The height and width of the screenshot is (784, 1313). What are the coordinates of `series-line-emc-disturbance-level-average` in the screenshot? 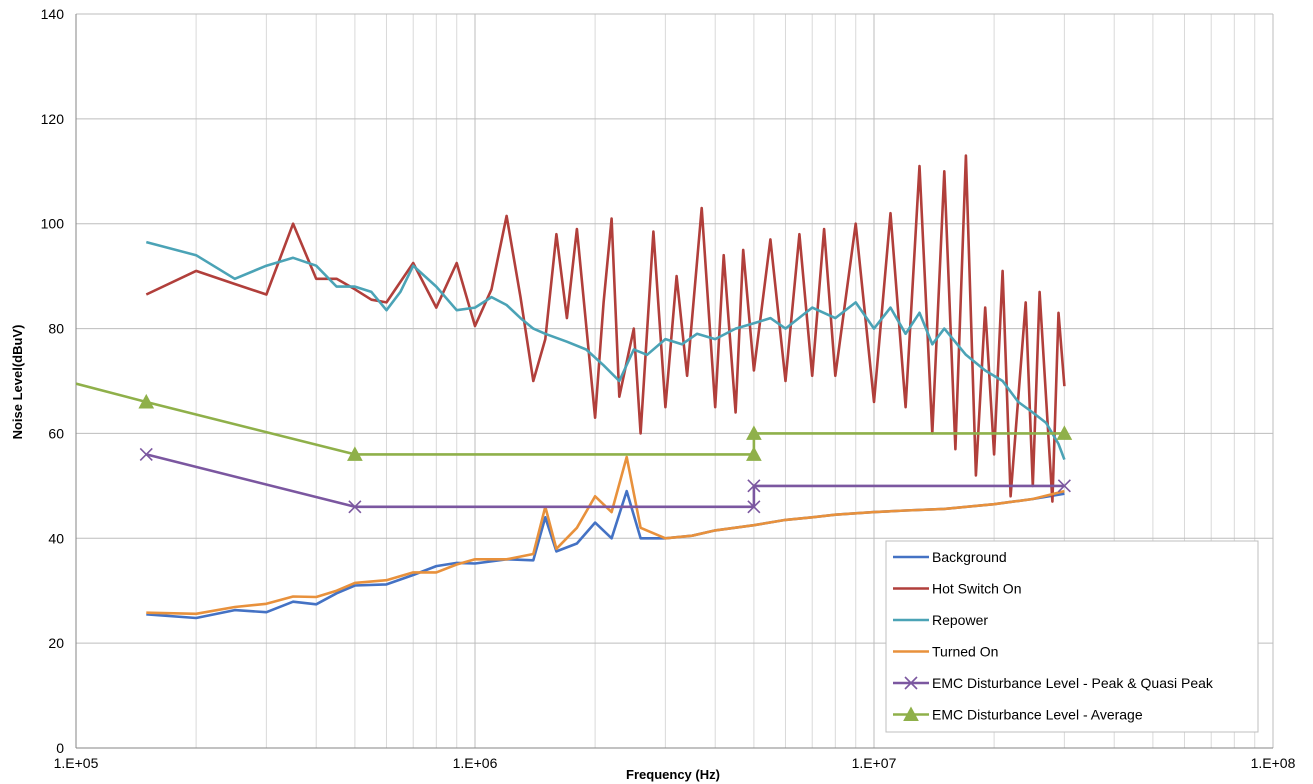 It's located at (570, 419).